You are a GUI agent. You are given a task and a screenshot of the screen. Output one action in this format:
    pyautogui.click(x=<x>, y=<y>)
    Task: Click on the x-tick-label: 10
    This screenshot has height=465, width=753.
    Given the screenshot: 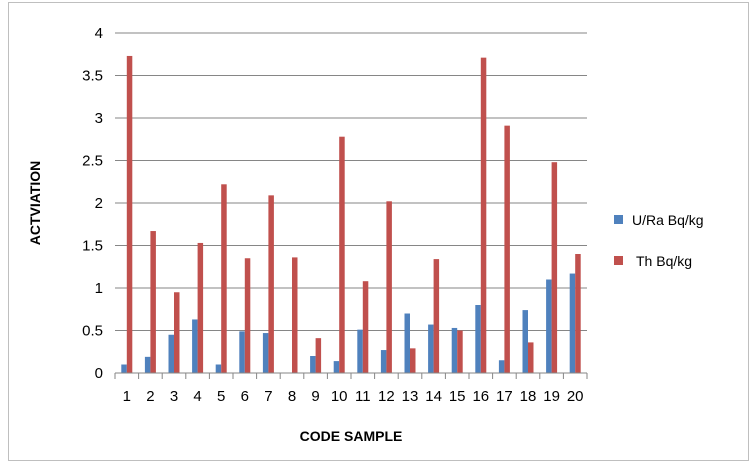 What is the action you would take?
    pyautogui.click(x=339, y=396)
    